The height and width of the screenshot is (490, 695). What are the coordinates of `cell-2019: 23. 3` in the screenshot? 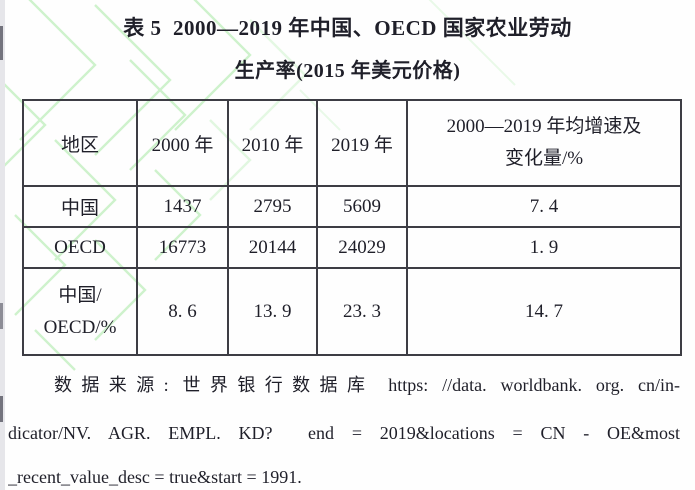 It's located at (362, 311).